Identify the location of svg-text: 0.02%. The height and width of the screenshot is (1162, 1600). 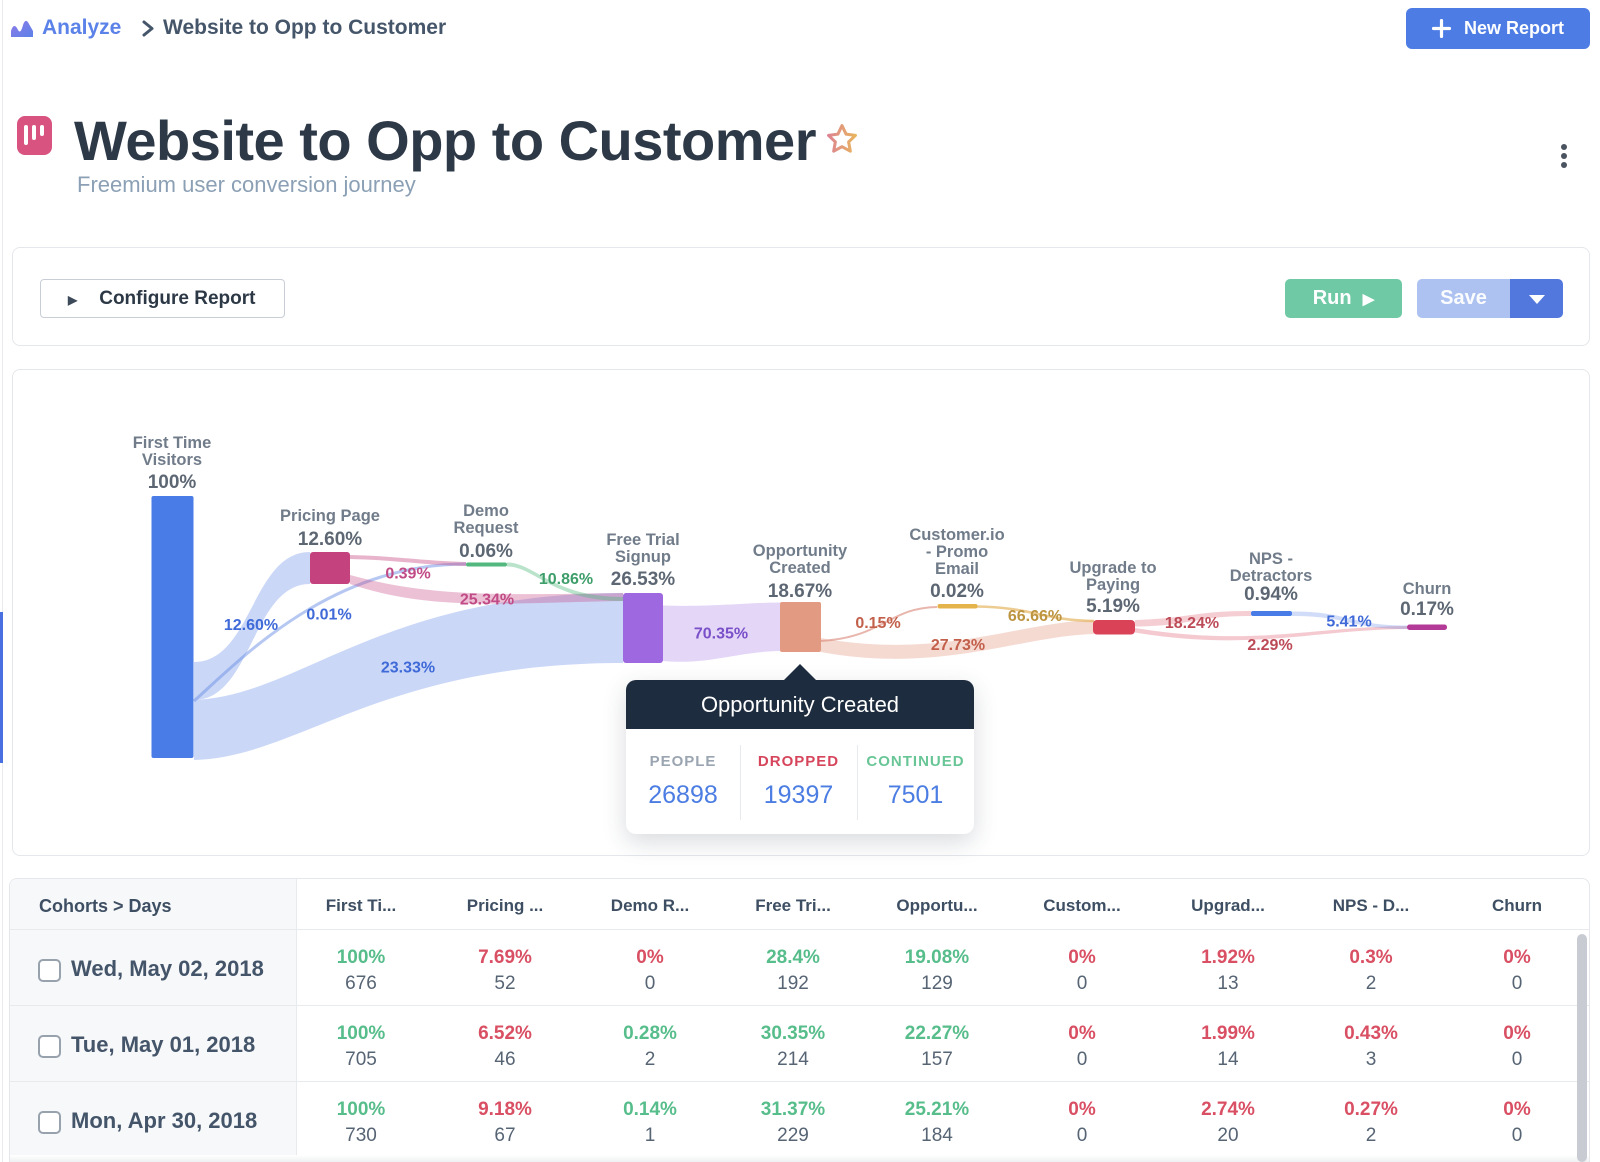
(957, 591).